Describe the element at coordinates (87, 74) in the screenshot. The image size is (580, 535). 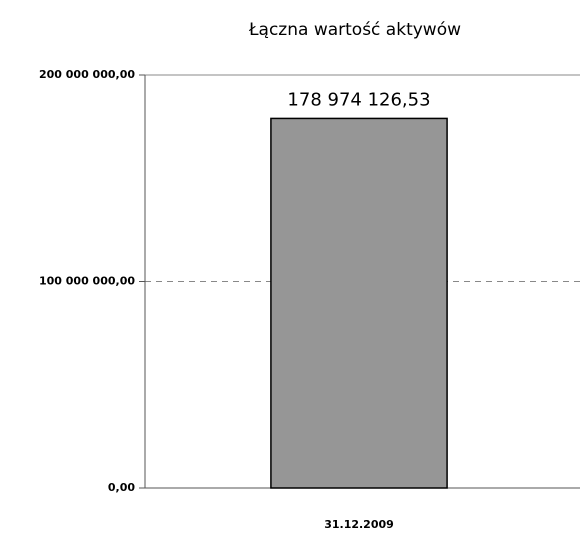
I see `y-tick-label: 200 000 000,00` at that location.